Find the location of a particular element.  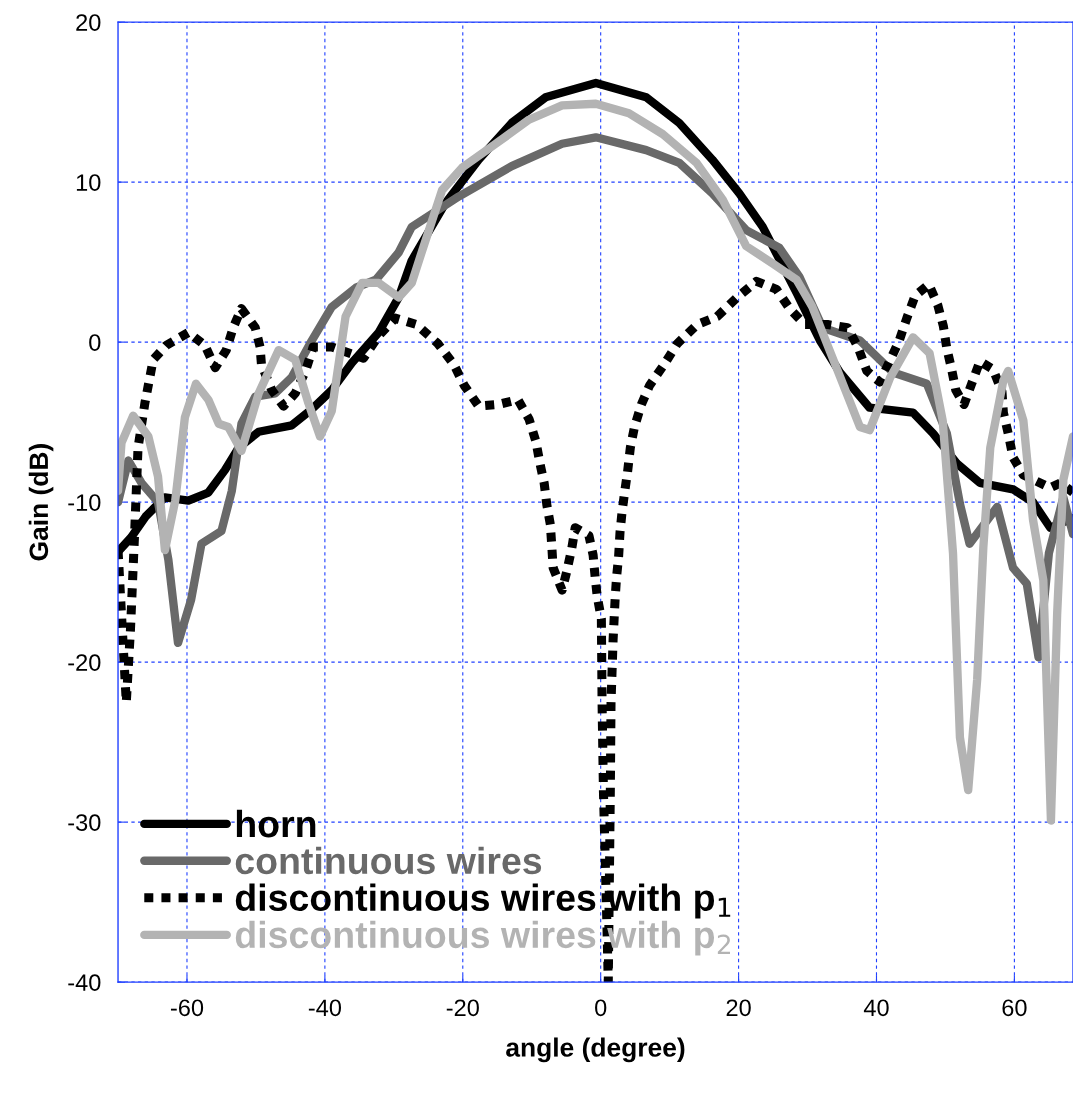

x-tick-label: 60 is located at coordinates (1014, 1008).